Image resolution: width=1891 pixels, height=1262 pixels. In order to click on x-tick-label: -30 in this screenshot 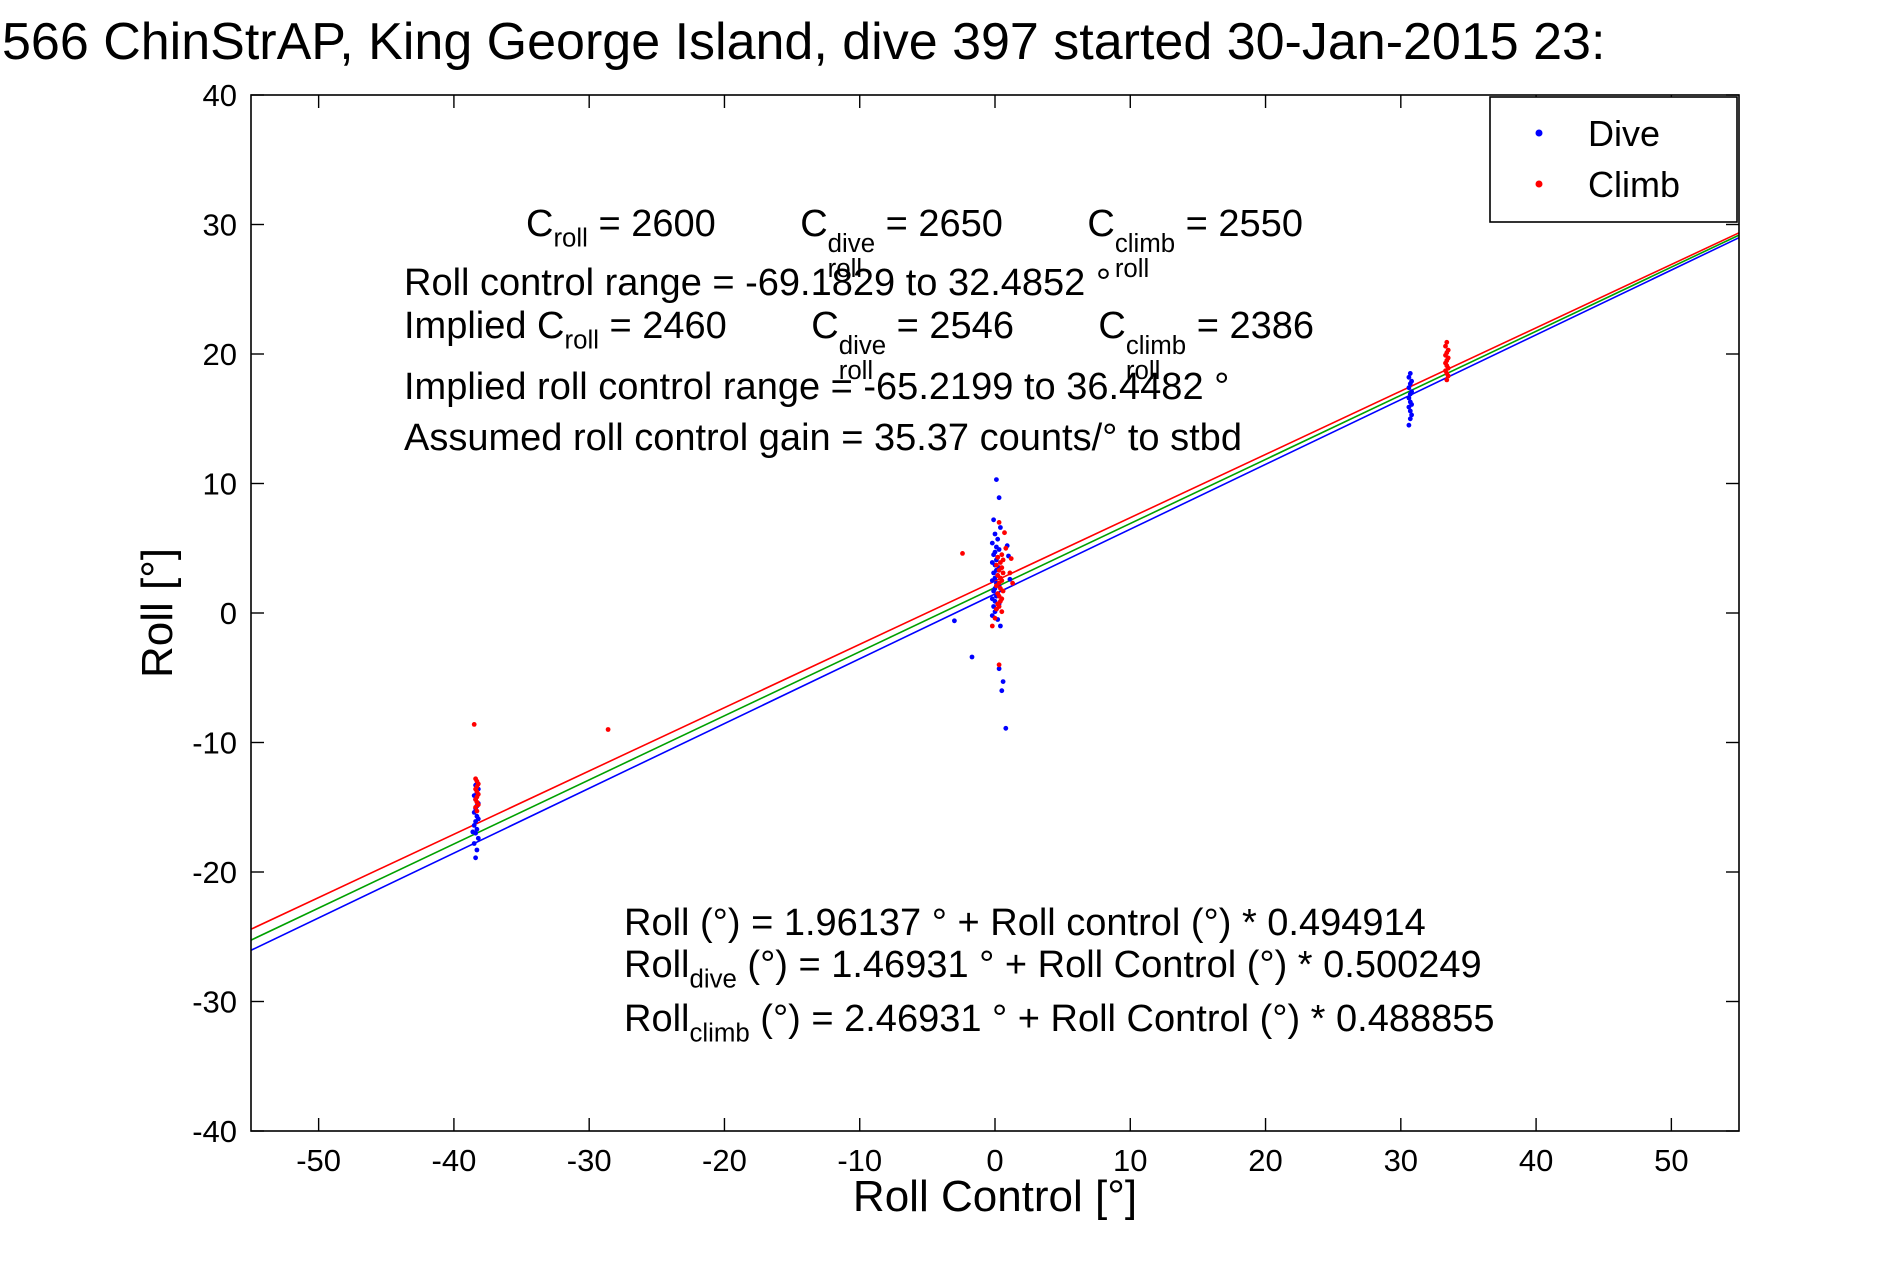, I will do `click(589, 1160)`.